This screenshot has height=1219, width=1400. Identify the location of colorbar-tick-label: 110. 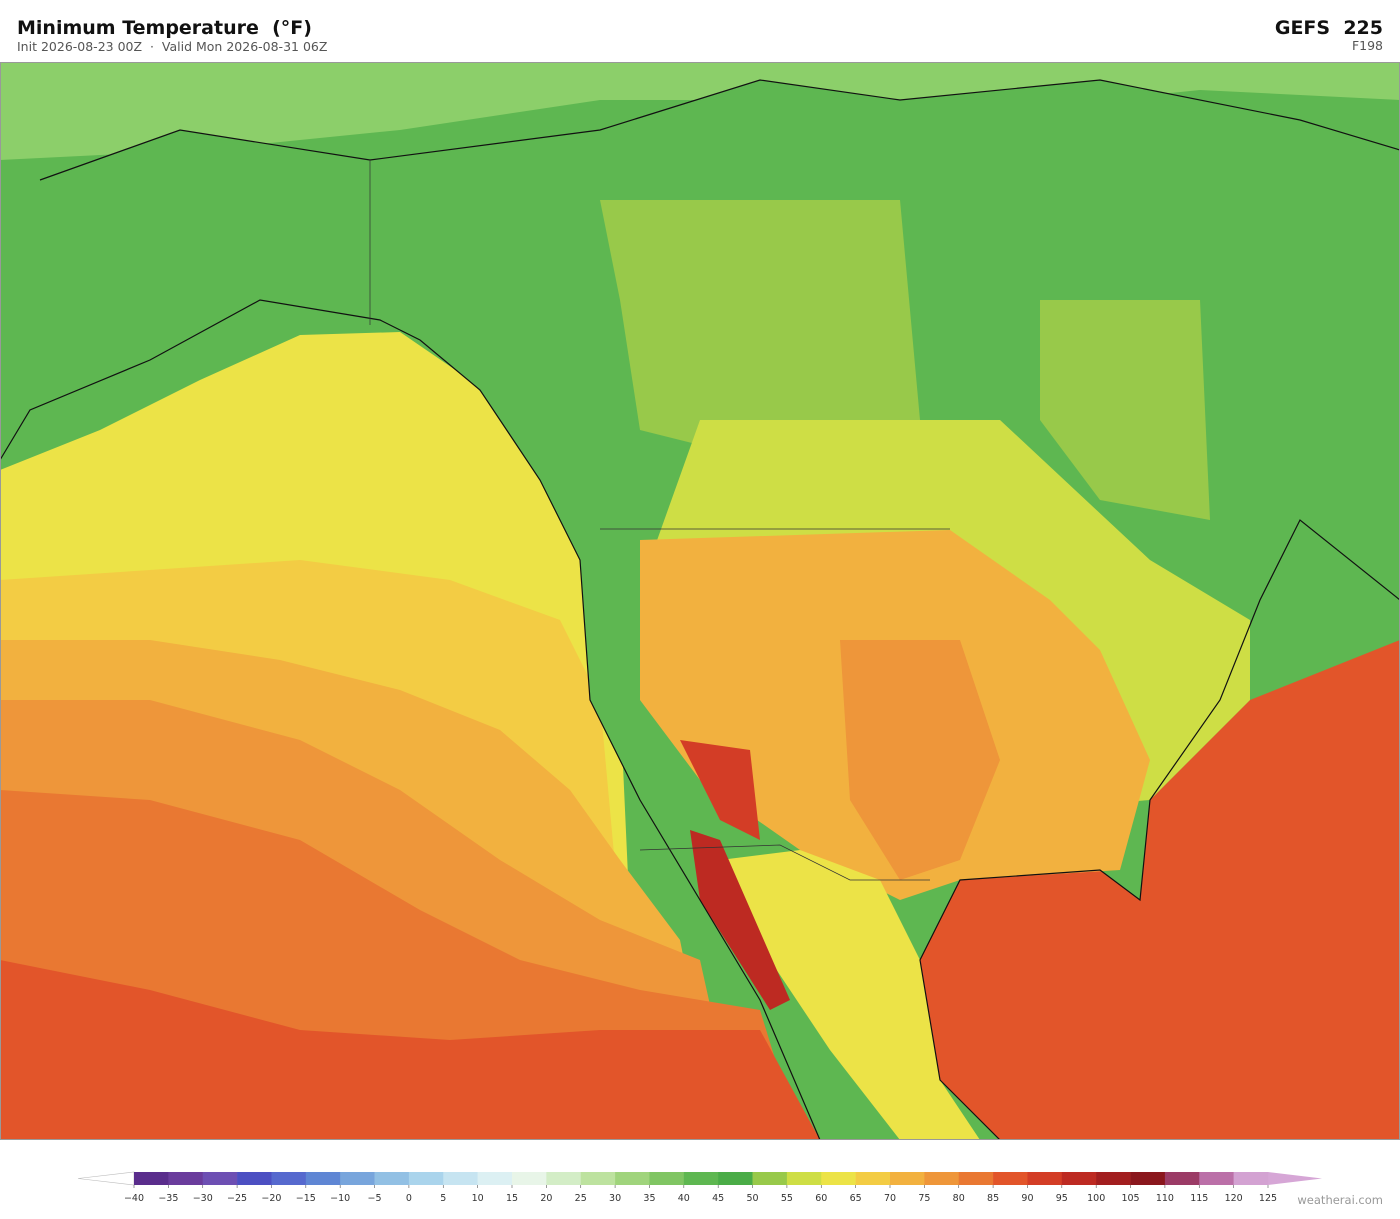
(1165, 1198).